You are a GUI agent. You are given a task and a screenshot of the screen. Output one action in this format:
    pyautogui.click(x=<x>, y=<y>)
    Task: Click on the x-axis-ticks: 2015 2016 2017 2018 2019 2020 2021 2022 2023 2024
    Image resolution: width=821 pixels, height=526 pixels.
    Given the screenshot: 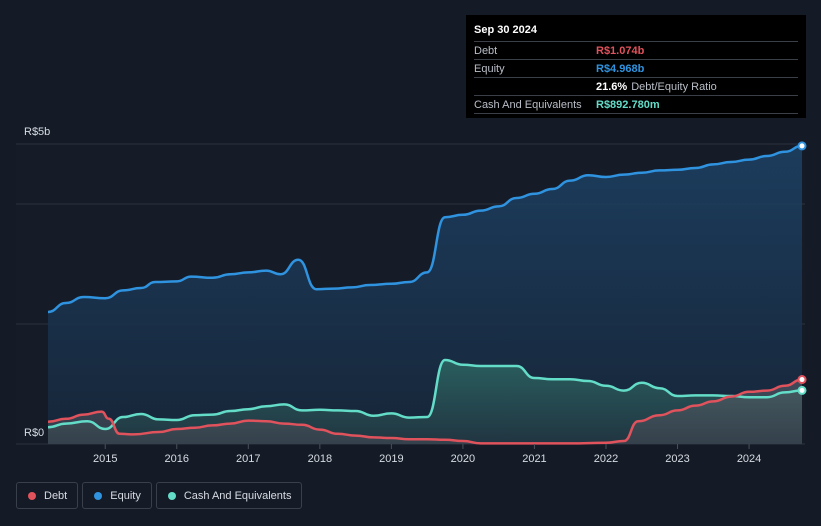 What is the action you would take?
    pyautogui.click(x=427, y=454)
    